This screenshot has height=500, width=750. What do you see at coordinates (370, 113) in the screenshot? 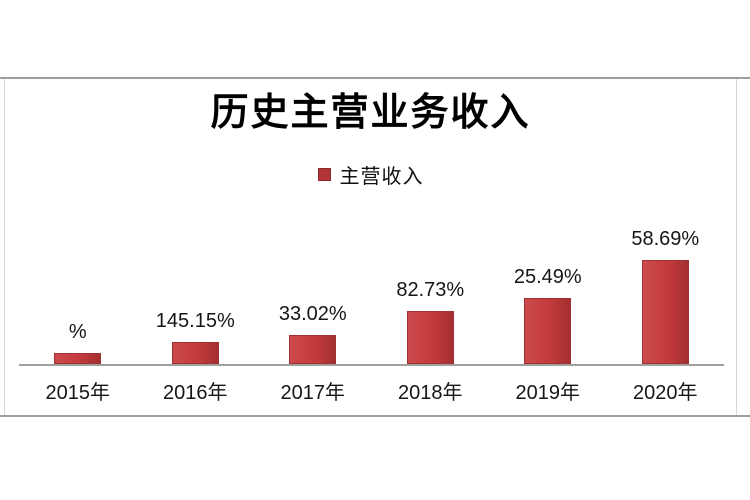
I see `chart-title: 历史主营业务收入` at bounding box center [370, 113].